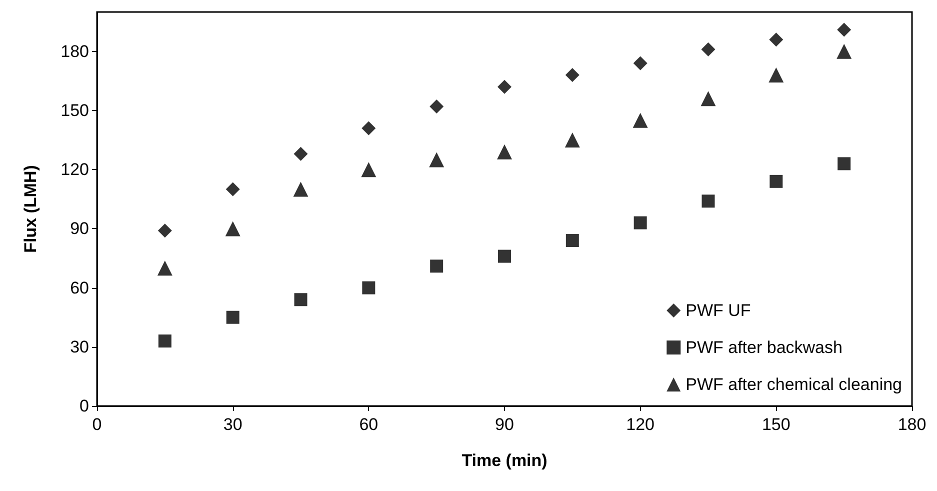 Image resolution: width=937 pixels, height=491 pixels. What do you see at coordinates (912, 424) in the screenshot?
I see `x-tick-label: 180` at bounding box center [912, 424].